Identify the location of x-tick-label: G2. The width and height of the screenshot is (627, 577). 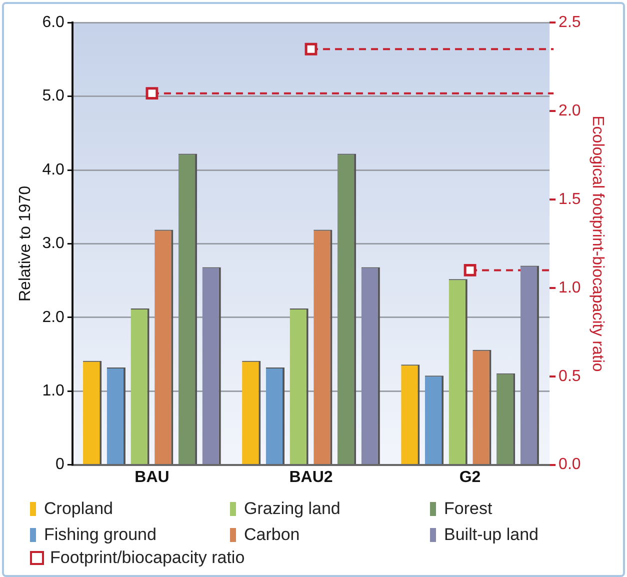
(470, 477).